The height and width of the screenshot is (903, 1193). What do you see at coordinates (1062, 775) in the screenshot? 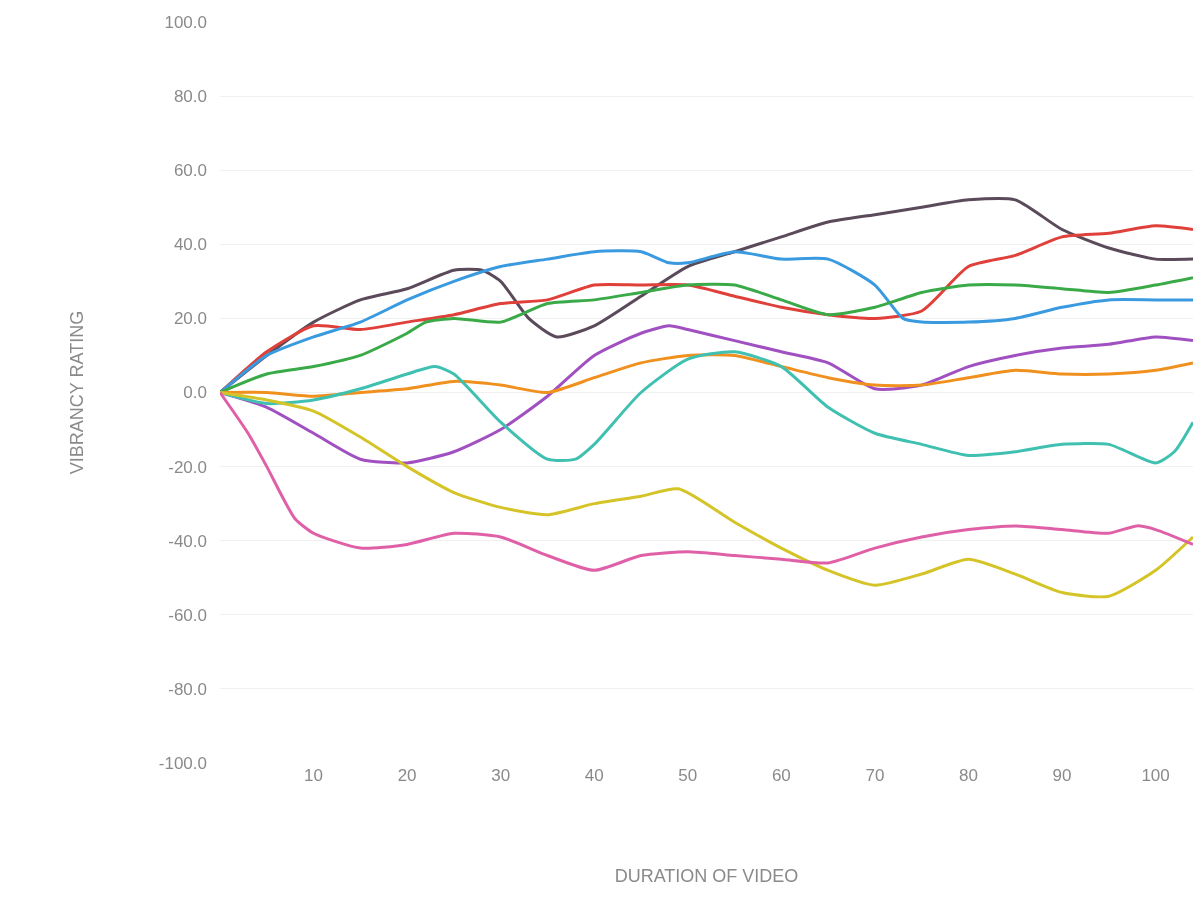
I see `x-tick-label: 90` at bounding box center [1062, 775].